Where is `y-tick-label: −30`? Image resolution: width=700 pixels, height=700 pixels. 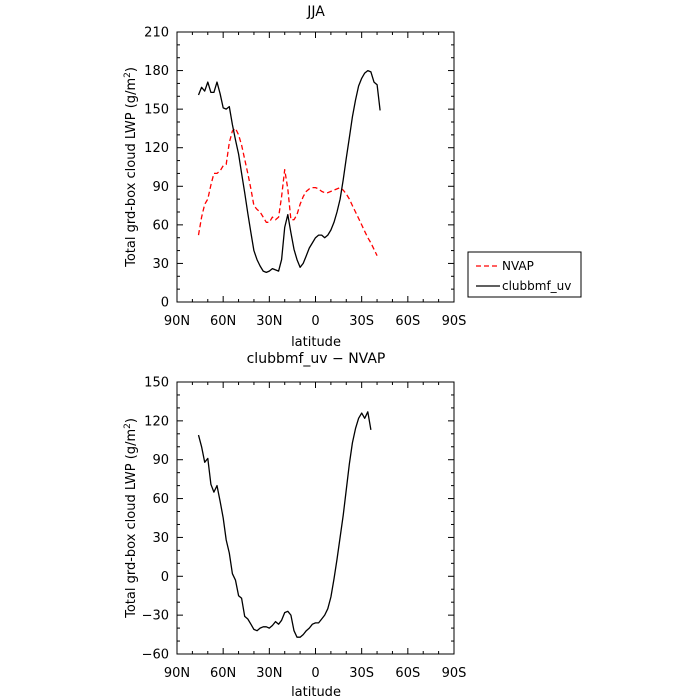 y-tick-label: −30 is located at coordinates (155, 616).